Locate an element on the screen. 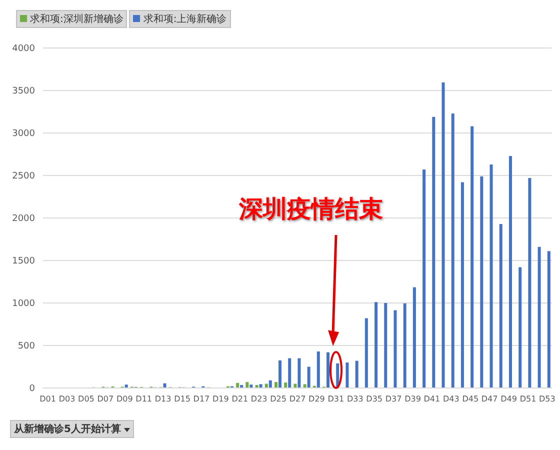  x-tick-label: D51 is located at coordinates (528, 399).